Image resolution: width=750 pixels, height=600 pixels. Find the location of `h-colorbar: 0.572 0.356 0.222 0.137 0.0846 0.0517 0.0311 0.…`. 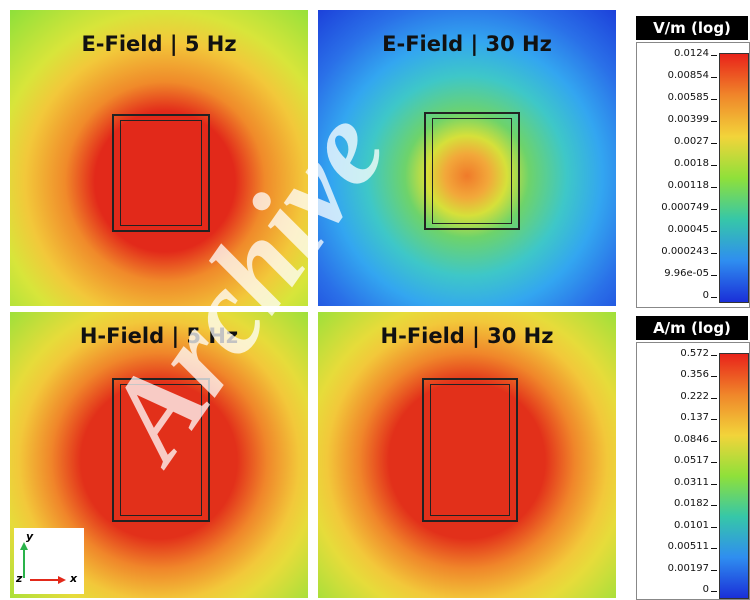

h-colorbar: 0.572 0.356 0.222 0.137 0.0846 0.0517 0.0311 0.… is located at coordinates (693, 471).